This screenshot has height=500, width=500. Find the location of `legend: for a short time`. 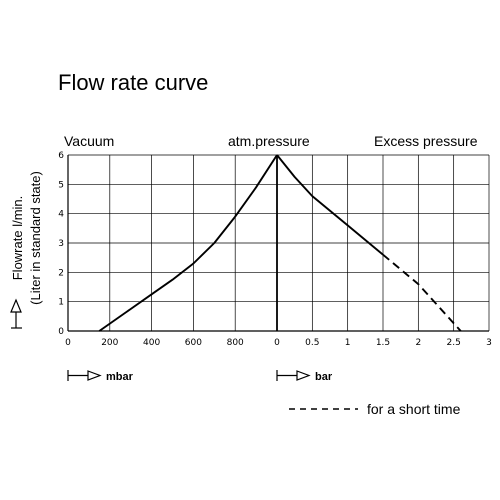

legend: for a short time is located at coordinates (375, 409).